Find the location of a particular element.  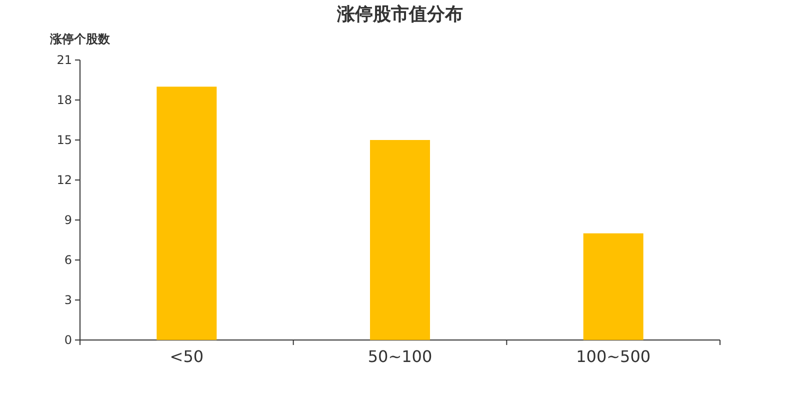

x-tick-label: 50~100 is located at coordinates (400, 356).